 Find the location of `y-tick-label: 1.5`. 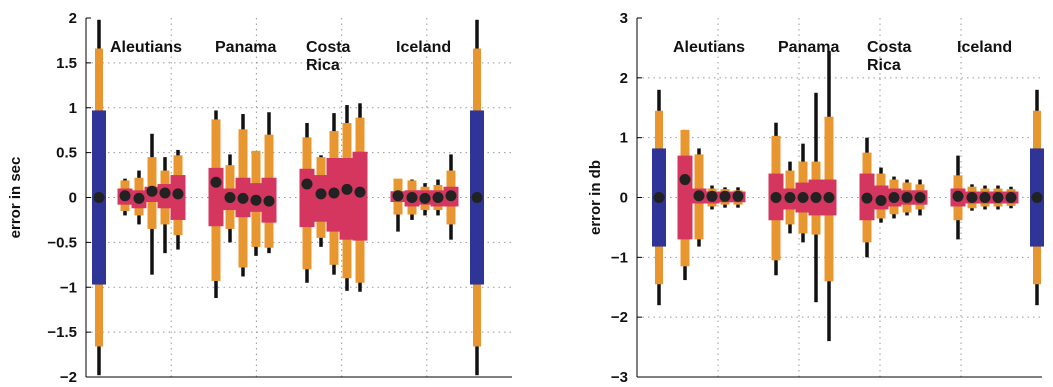

y-tick-label: 1.5 is located at coordinates (66, 63).